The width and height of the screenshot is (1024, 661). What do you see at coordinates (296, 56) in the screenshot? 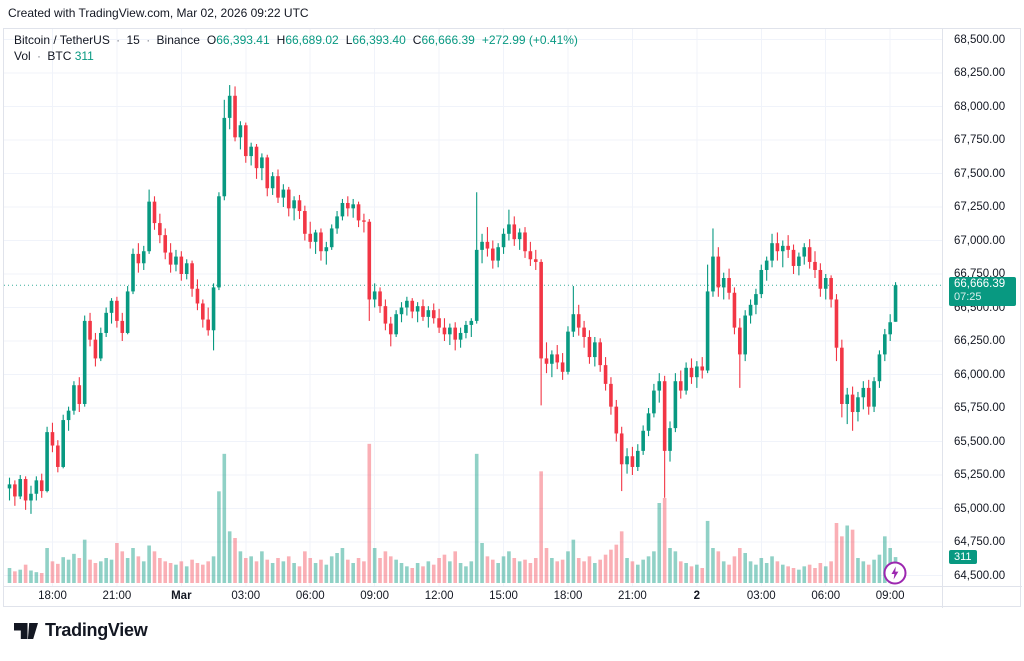
I see `legend-volume-row: Vol · BTC 311` at bounding box center [296, 56].